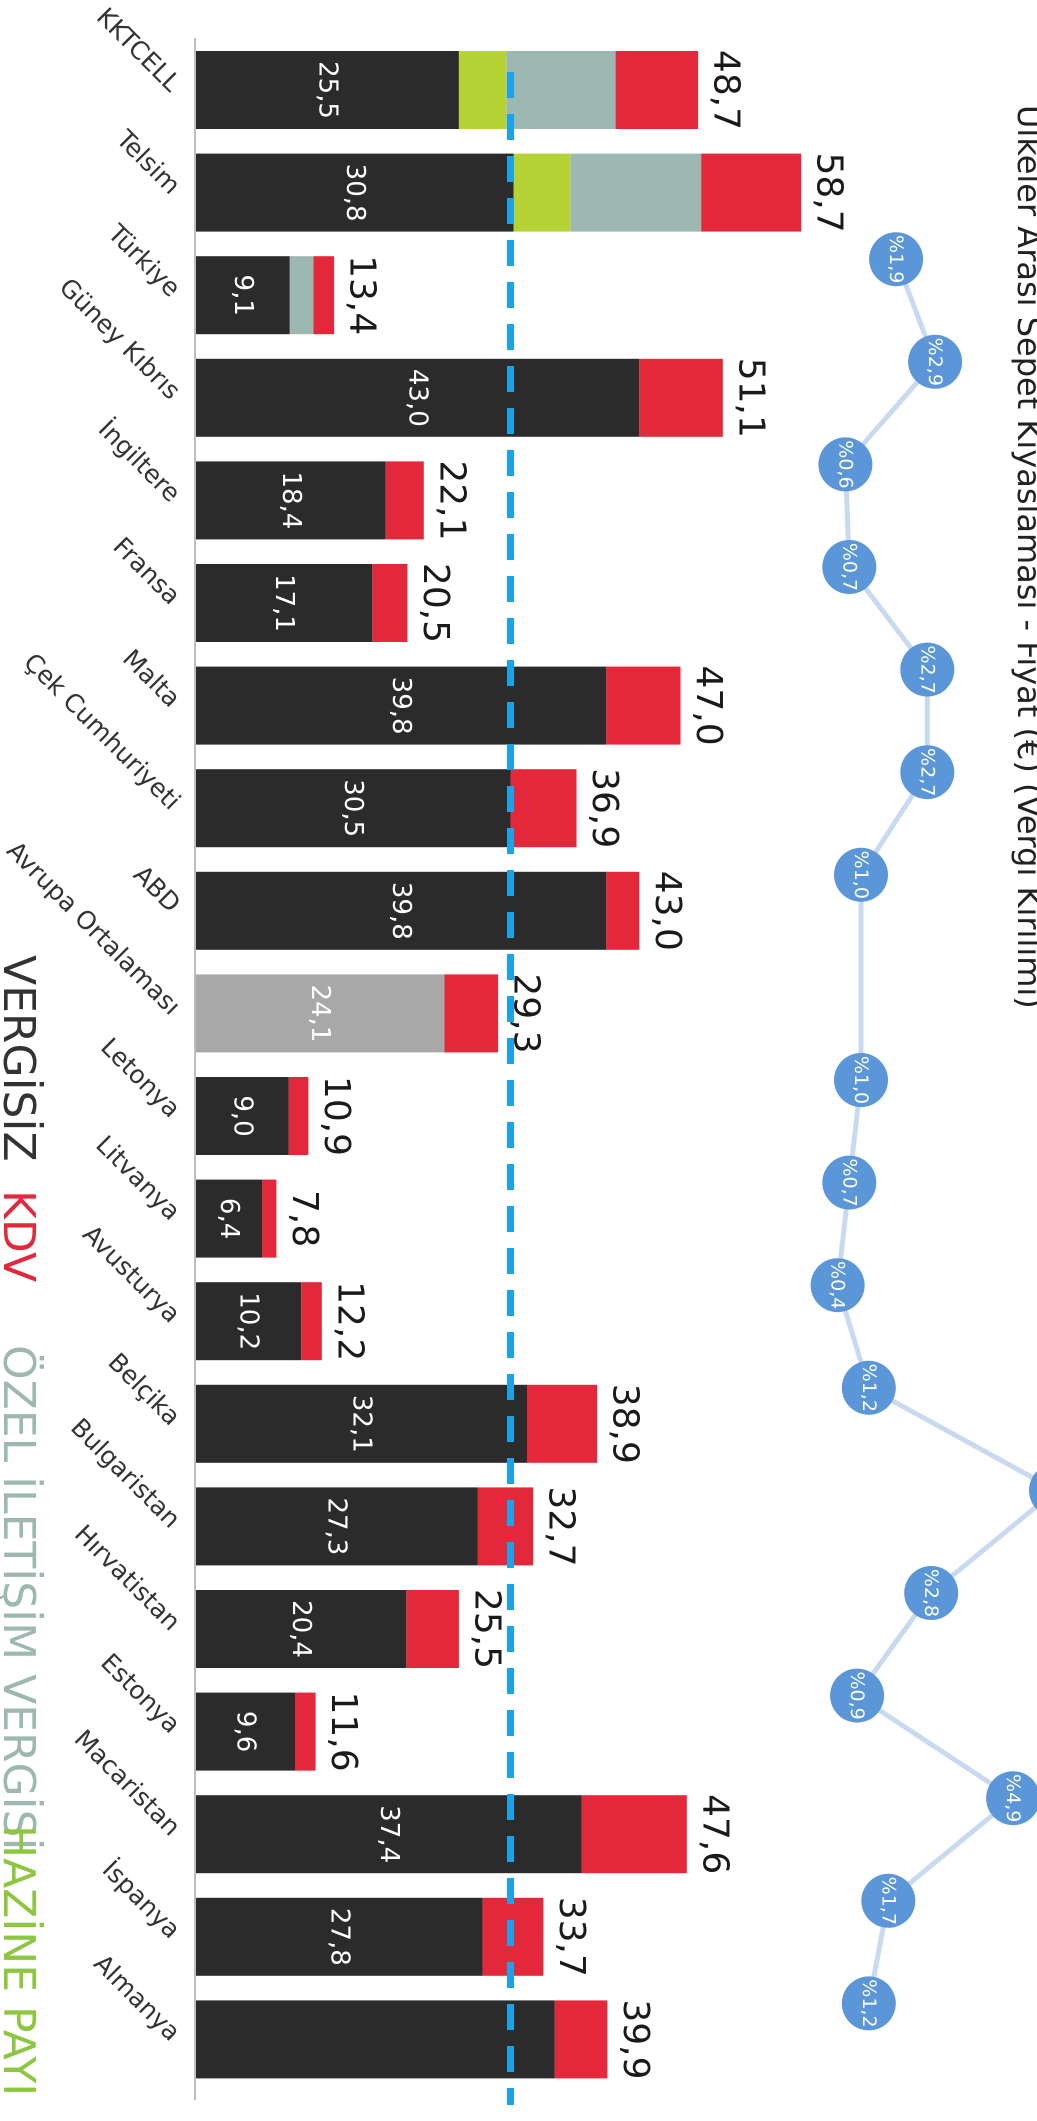 The height and width of the screenshot is (2121, 1037). What do you see at coordinates (931, 1593) in the screenshot?
I see `percent-label: %2,8` at bounding box center [931, 1593].